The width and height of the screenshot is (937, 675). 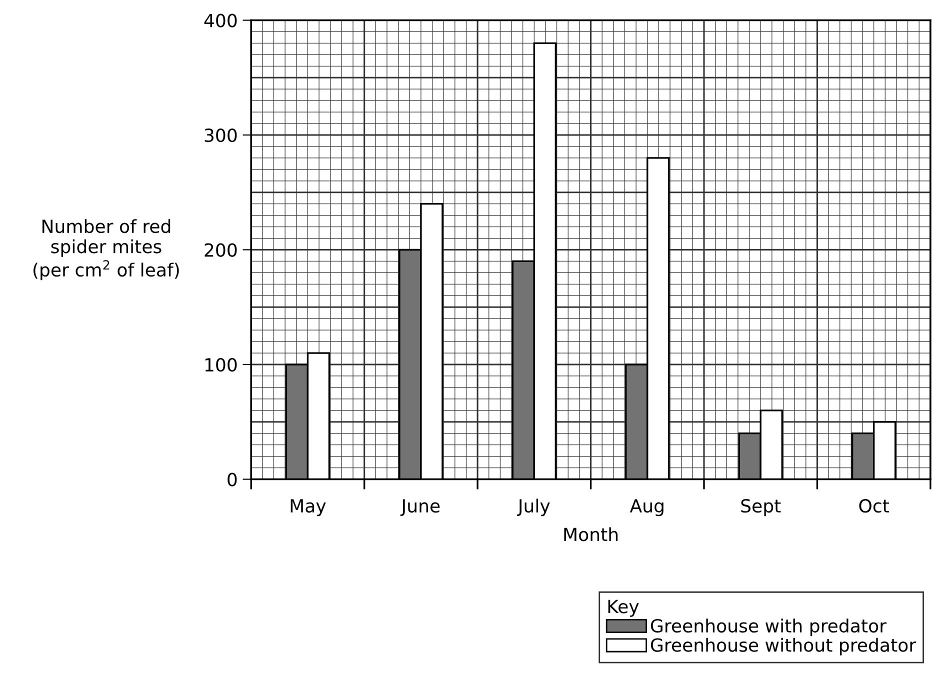 What do you see at coordinates (308, 507) in the screenshot?
I see `x-tick-label: May` at bounding box center [308, 507].